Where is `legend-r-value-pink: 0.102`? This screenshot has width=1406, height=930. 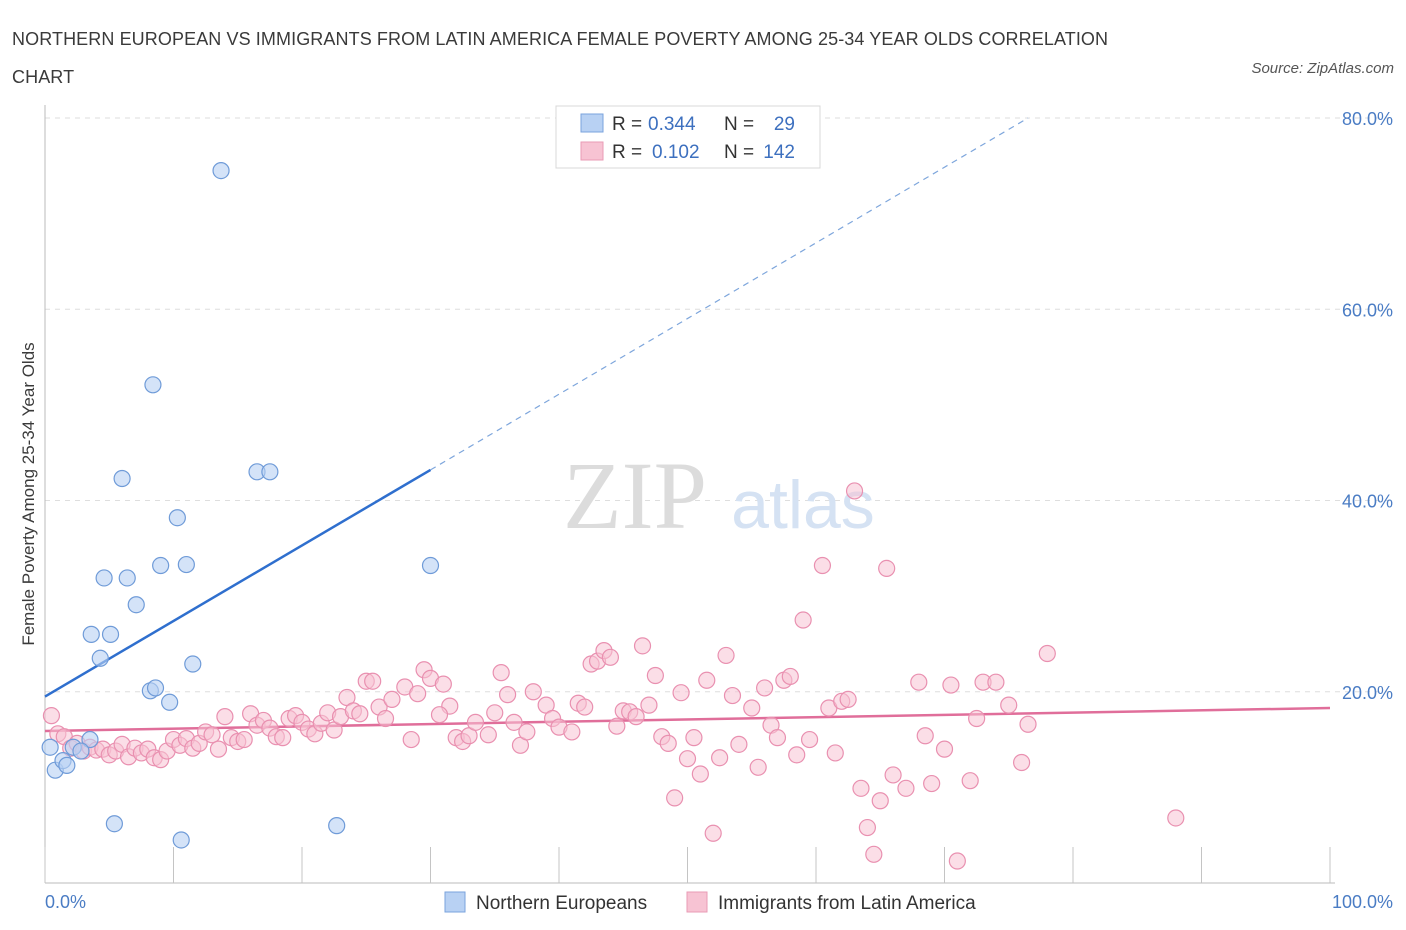 legend-r-value-pink: 0.102 is located at coordinates (676, 152).